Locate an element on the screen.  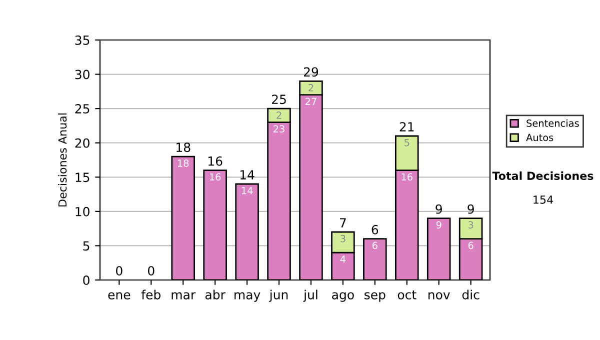
total-label: 7 is located at coordinates (343, 223).